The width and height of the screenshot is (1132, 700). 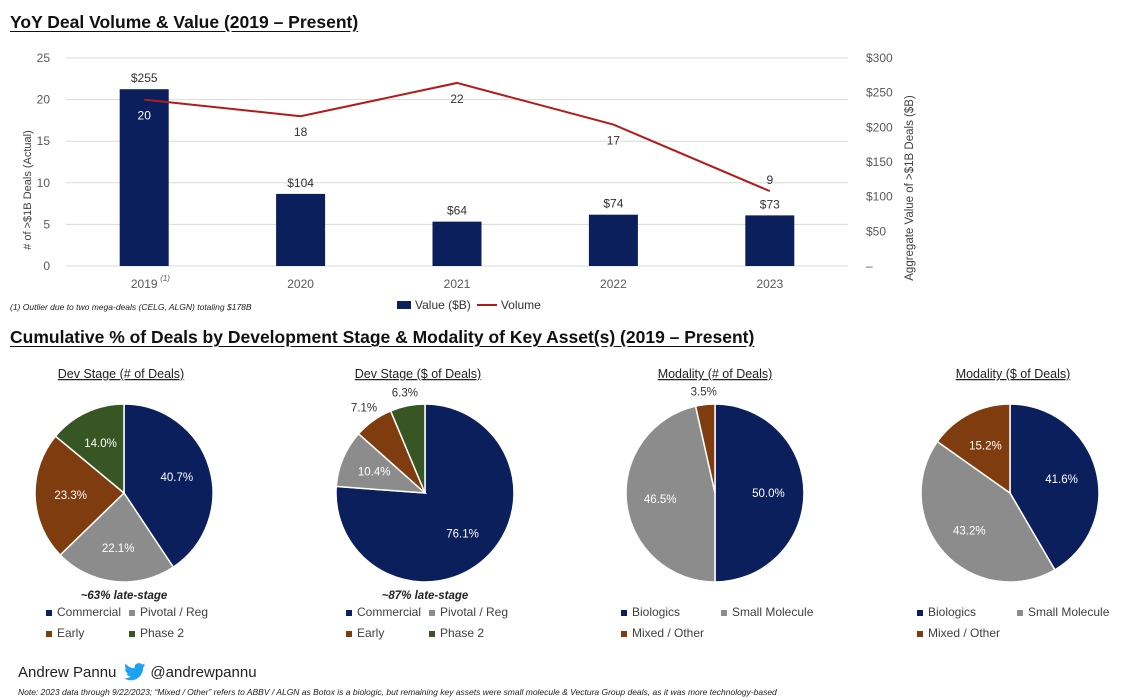 I want to click on value-bar-label: $64, so click(x=457, y=211).